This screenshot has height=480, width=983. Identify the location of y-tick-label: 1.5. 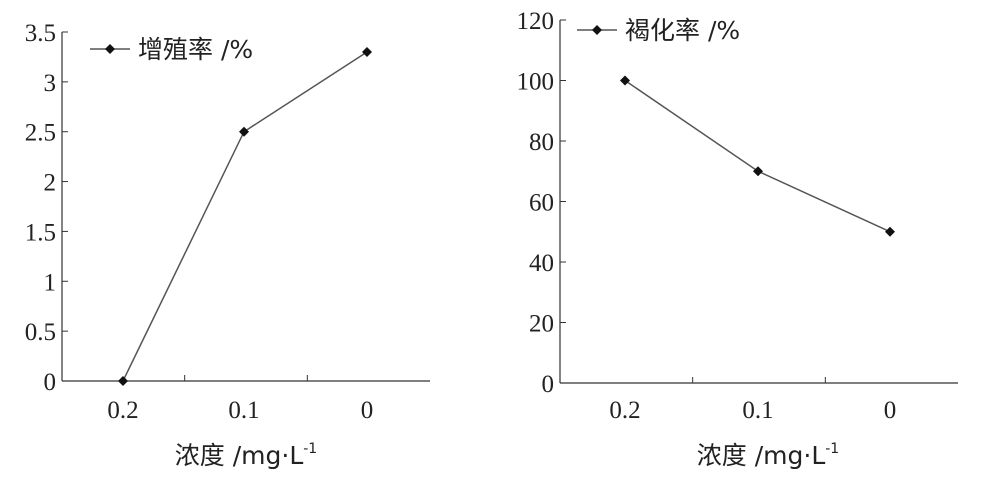
(40, 232).